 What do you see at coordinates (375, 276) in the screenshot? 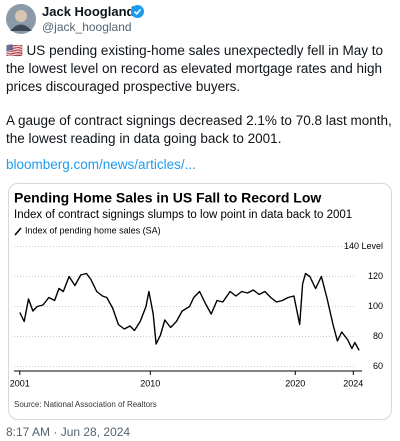
I see `y-tick-label: 120` at bounding box center [375, 276].